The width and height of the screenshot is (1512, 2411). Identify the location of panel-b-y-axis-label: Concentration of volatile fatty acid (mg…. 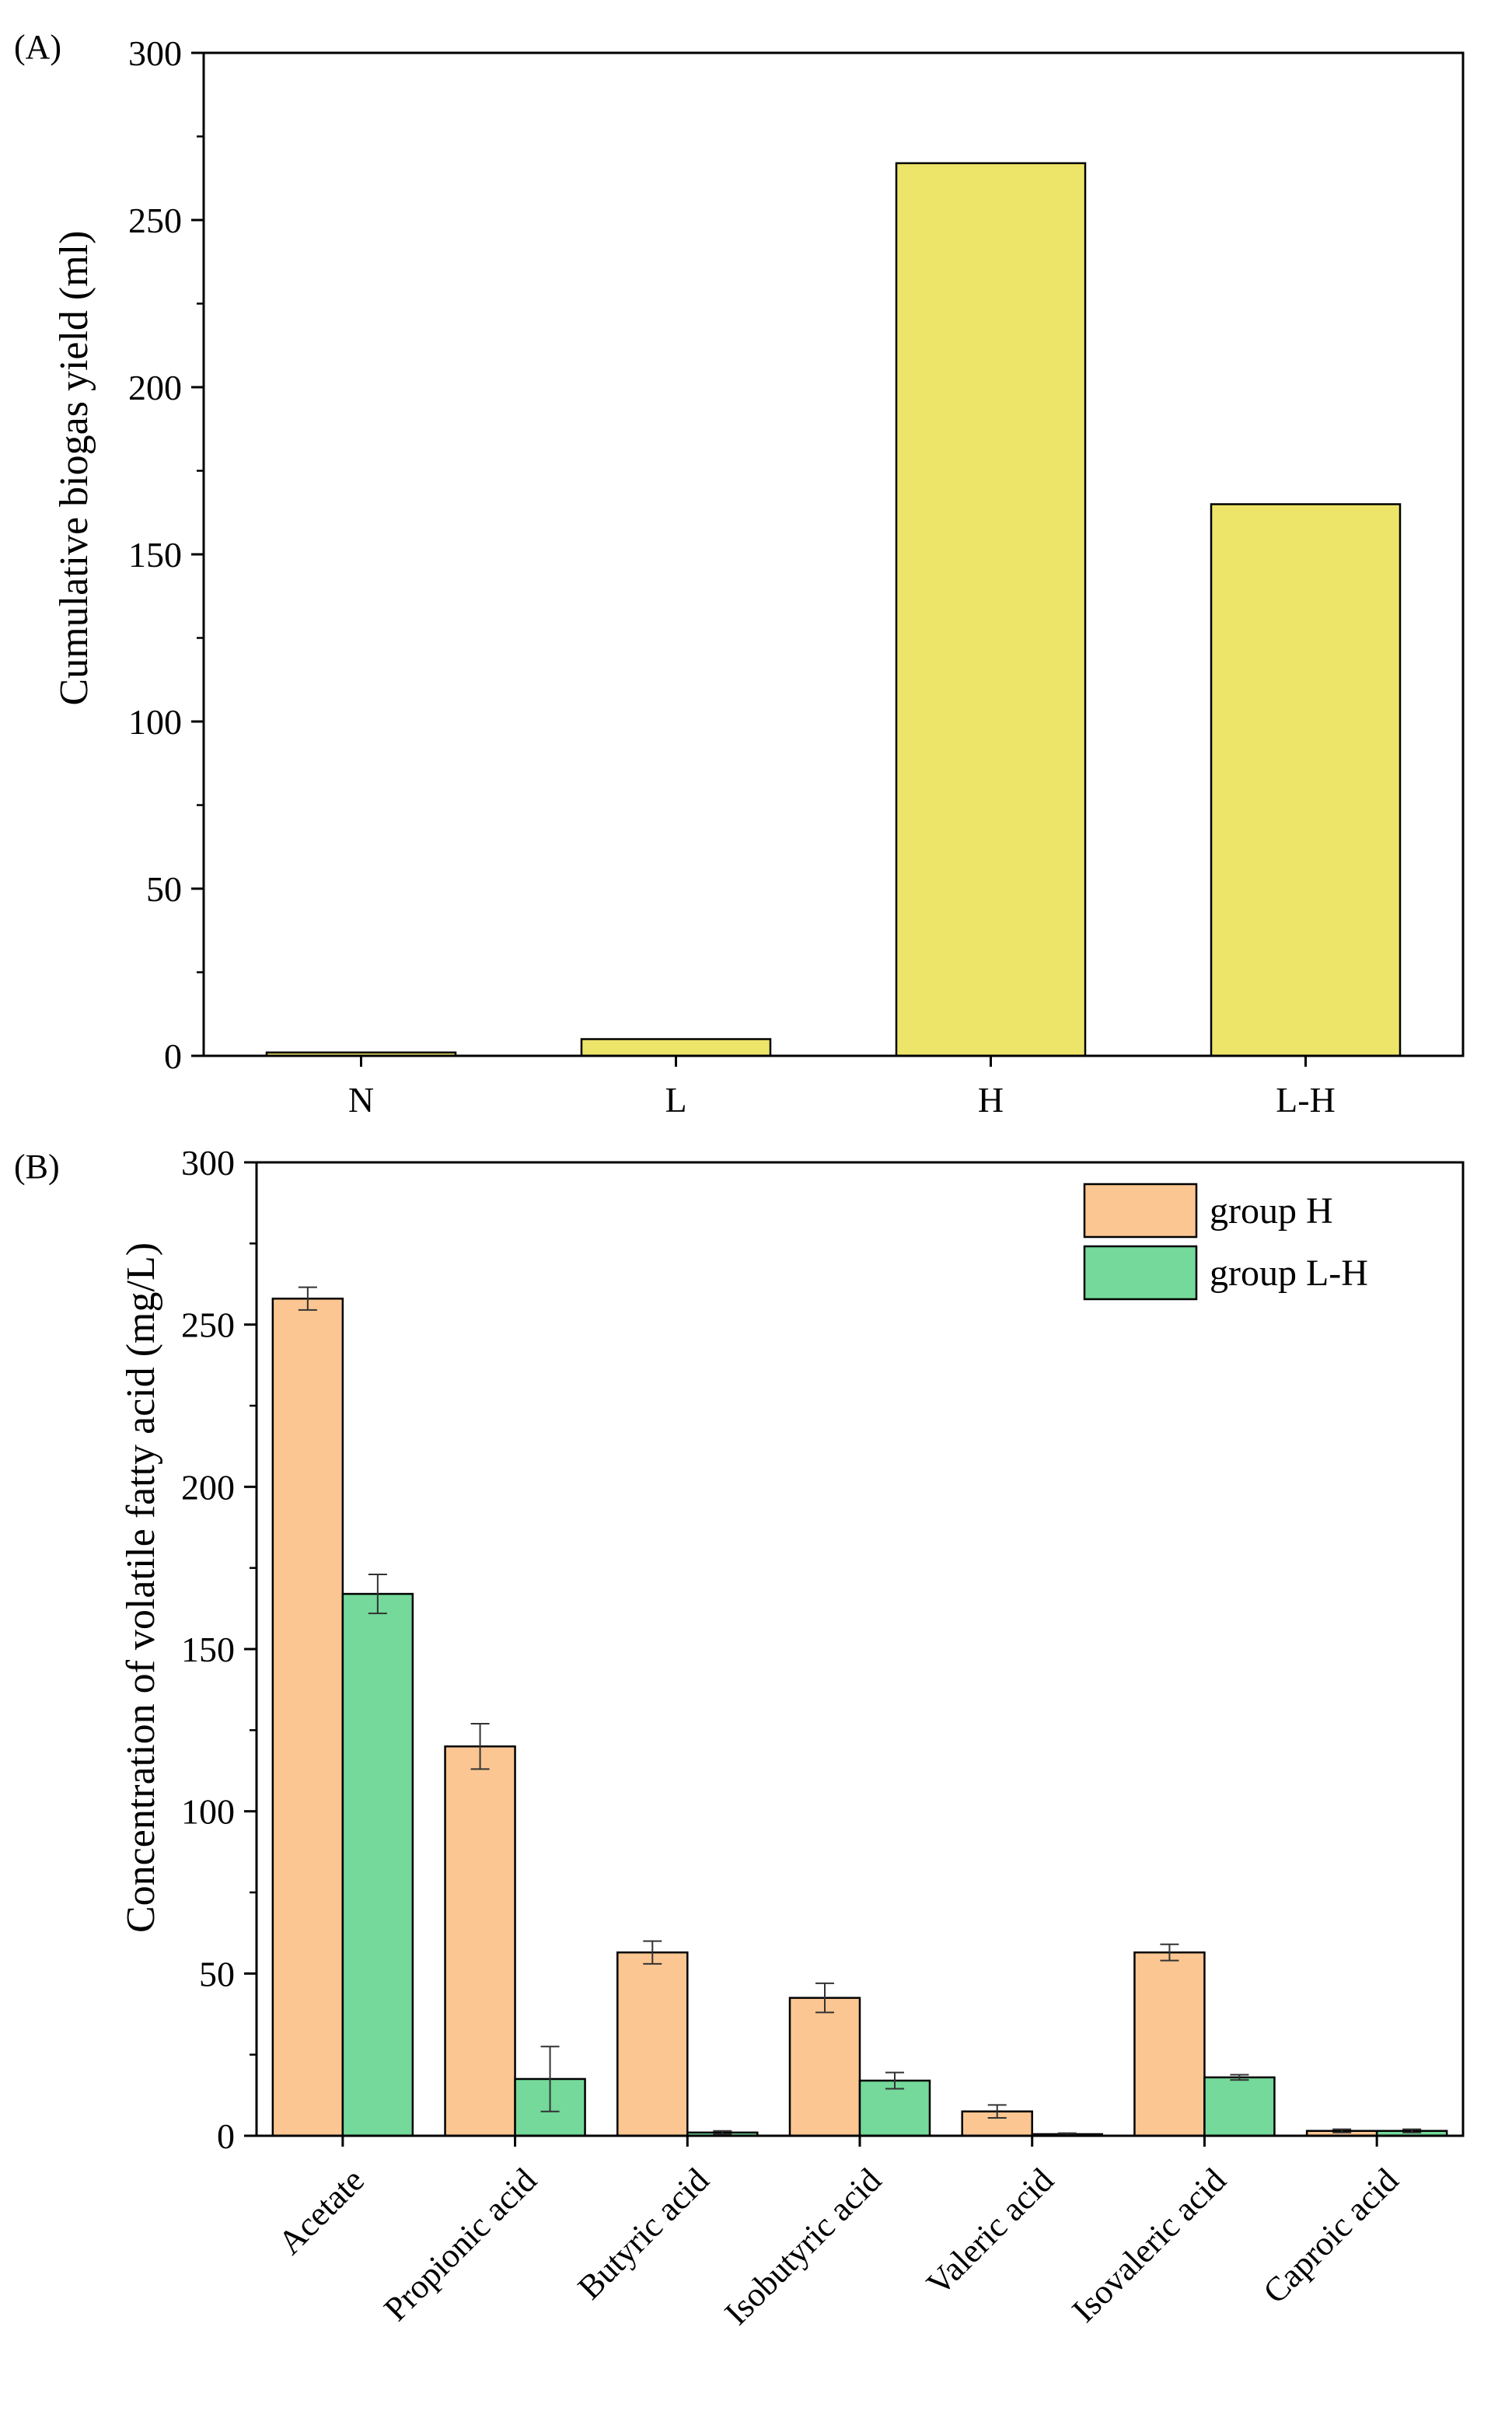
(141, 1587).